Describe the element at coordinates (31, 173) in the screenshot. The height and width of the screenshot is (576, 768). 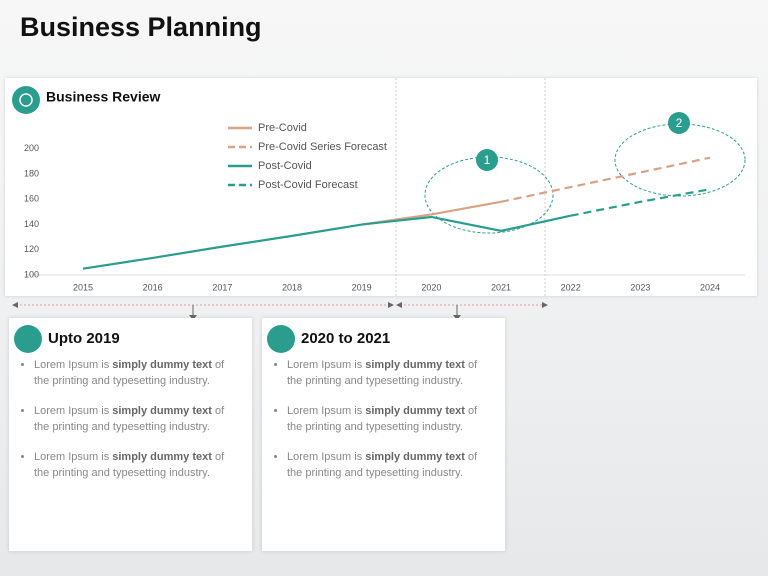
I see `y-tick-label: 180` at that location.